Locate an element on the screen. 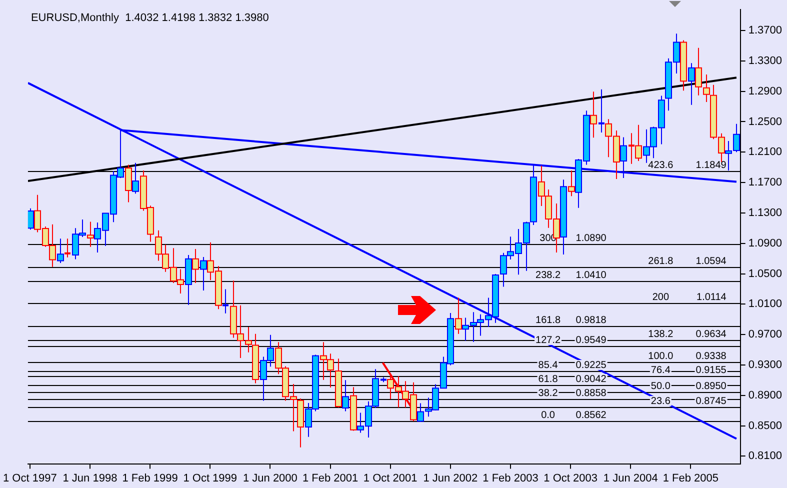 The width and height of the screenshot is (787, 488). ref-line-label: 0.9338 is located at coordinates (711, 356).